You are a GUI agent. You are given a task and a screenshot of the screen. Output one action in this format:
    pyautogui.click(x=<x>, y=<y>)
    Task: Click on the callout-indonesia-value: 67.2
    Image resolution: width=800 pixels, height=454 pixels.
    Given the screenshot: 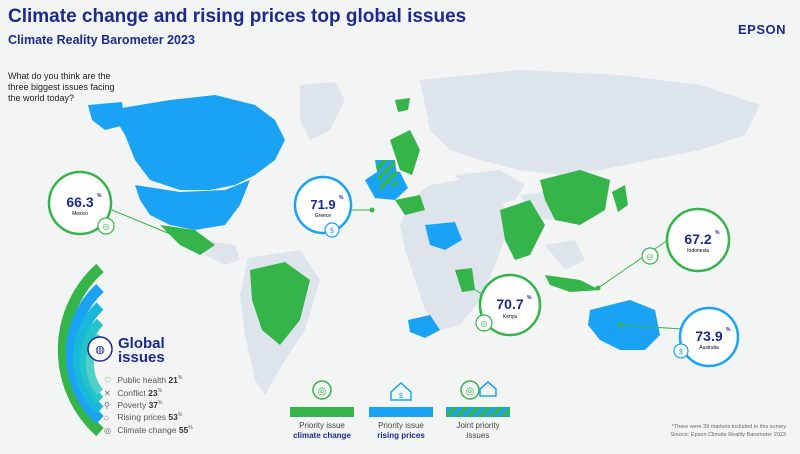 What is the action you would take?
    pyautogui.click(x=697, y=239)
    